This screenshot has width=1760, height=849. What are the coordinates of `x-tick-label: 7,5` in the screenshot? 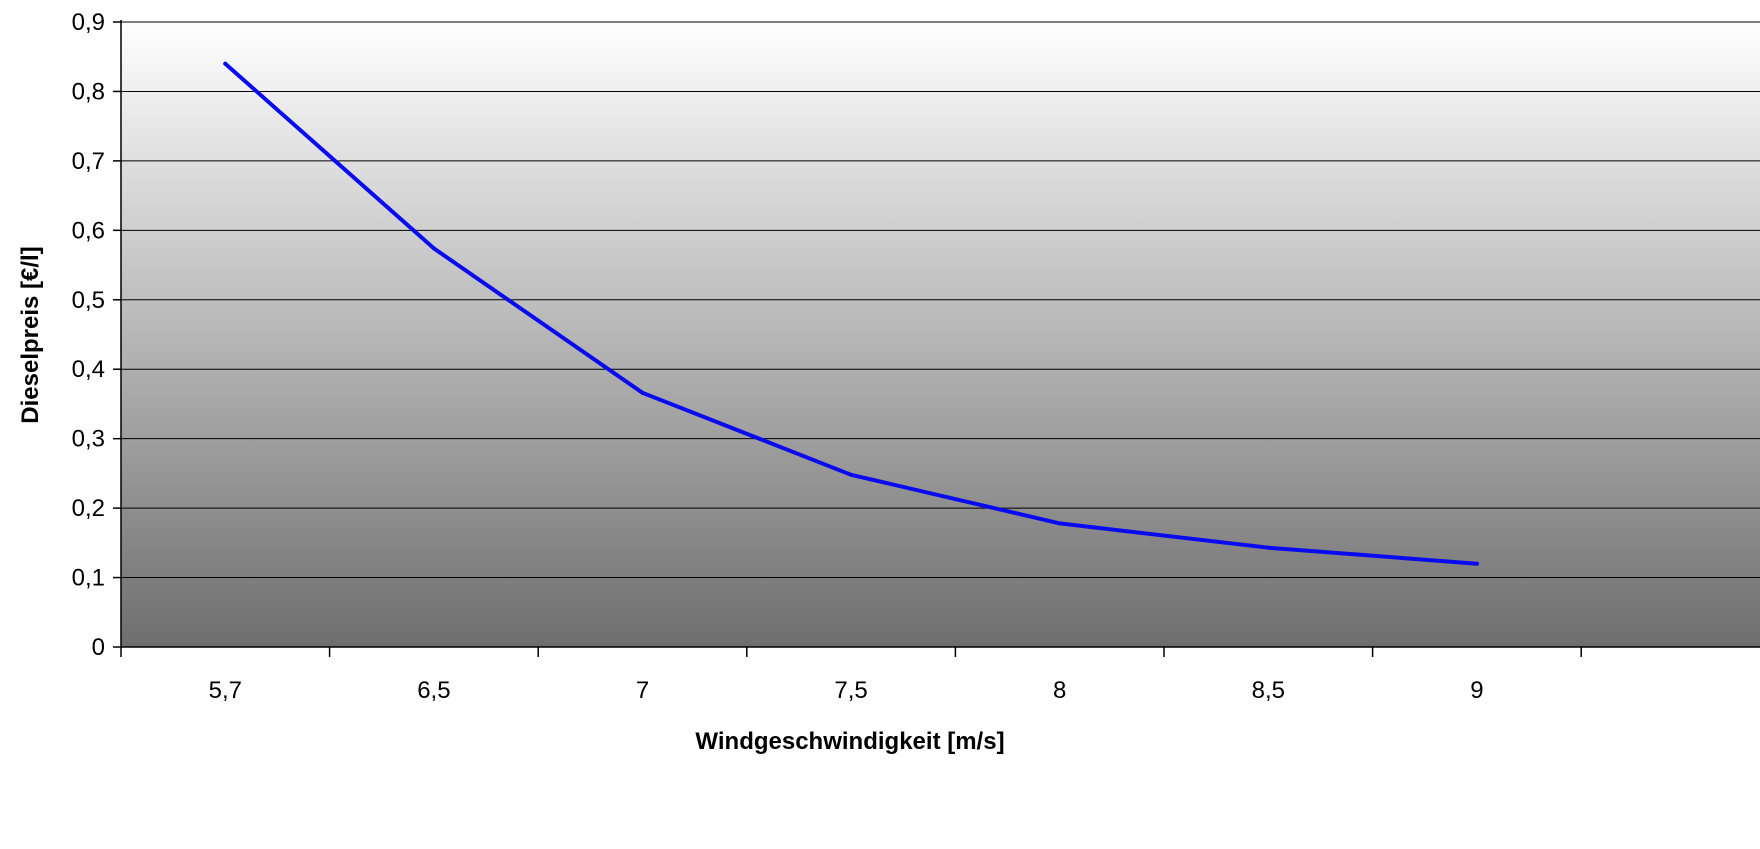 It's located at (850, 690).